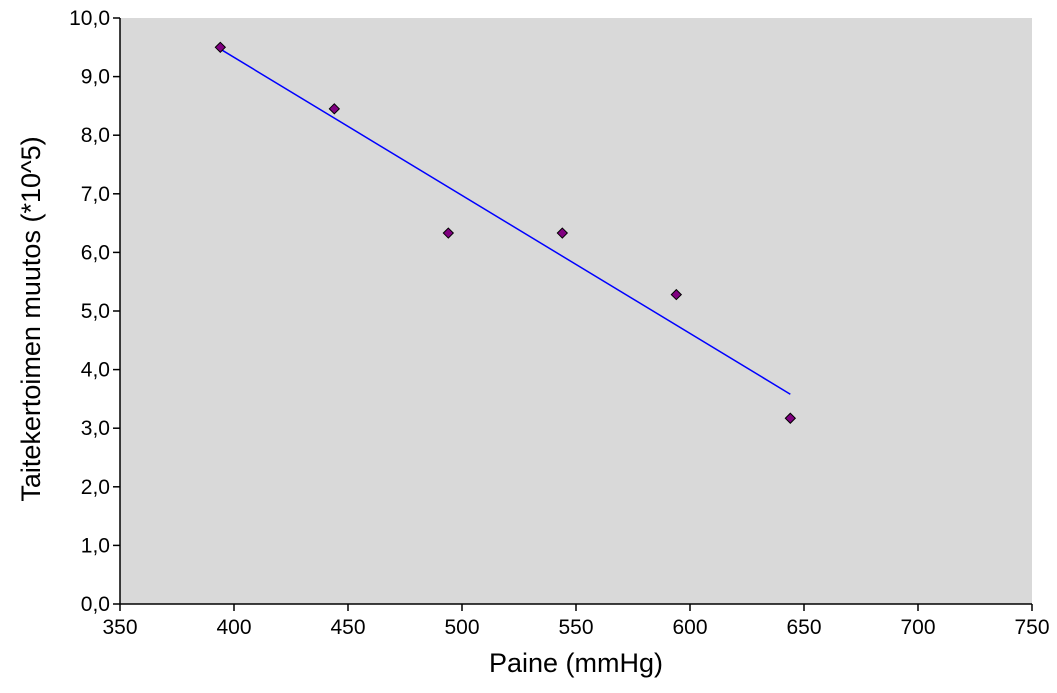 The image size is (1057, 693). What do you see at coordinates (95, 194) in the screenshot?
I see `y-tick-label: 7,0` at bounding box center [95, 194].